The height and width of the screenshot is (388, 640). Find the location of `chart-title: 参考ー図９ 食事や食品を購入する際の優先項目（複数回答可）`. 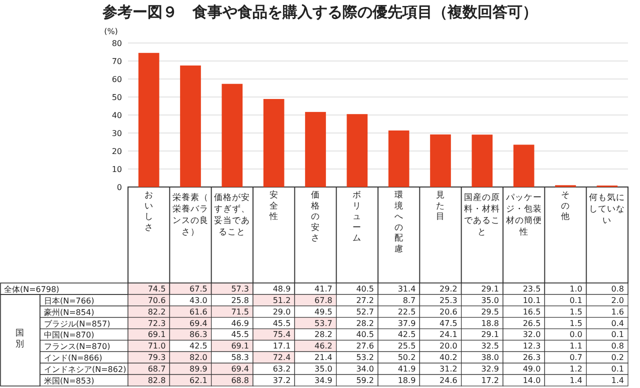

chart-title: 参考ー図９ 食事や食品を購入する際の優先項目（複数回答可） is located at coordinates (320, 12).